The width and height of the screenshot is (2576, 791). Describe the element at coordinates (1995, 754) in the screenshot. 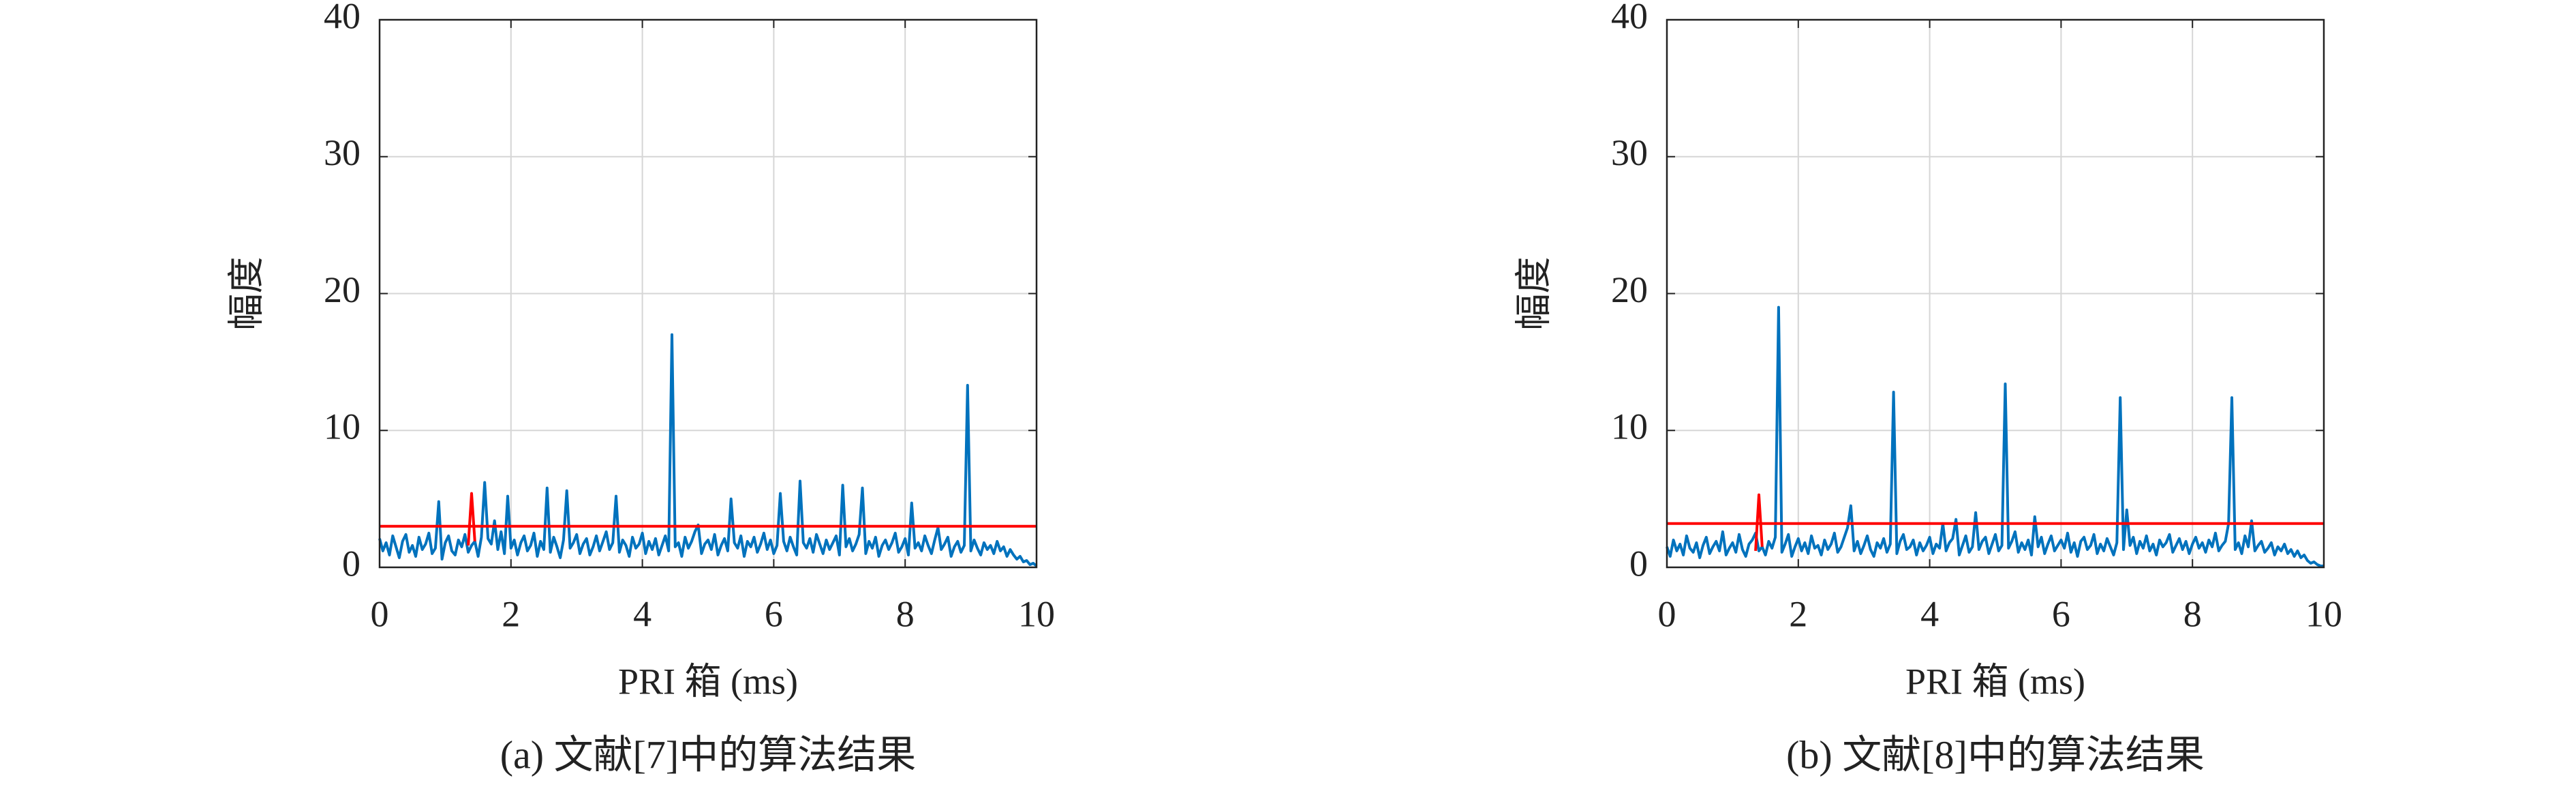

I see `caption: (b) 文献[8]中的算法结果` at that location.